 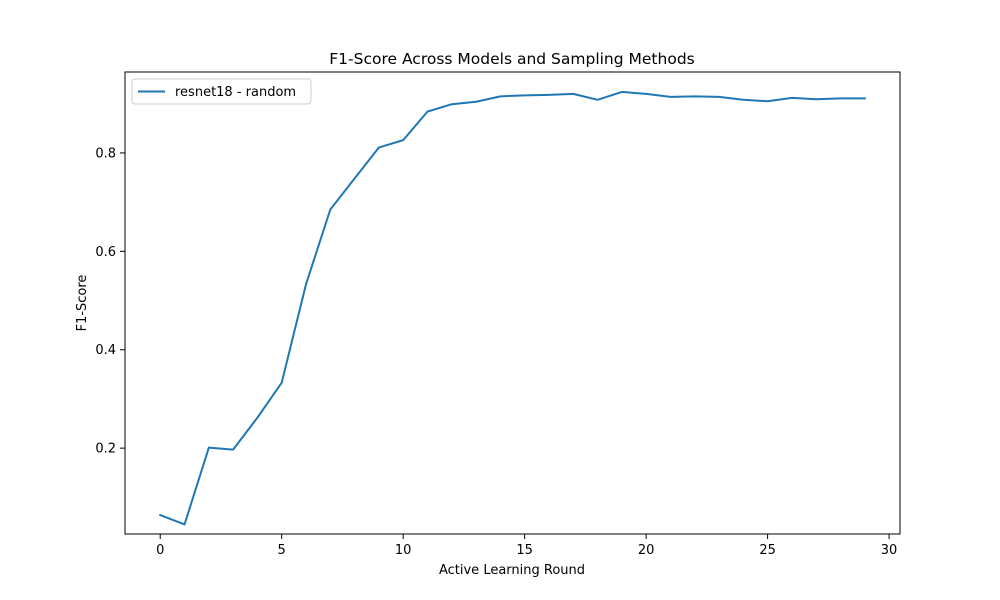 I want to click on legend-box, so click(x=221, y=91).